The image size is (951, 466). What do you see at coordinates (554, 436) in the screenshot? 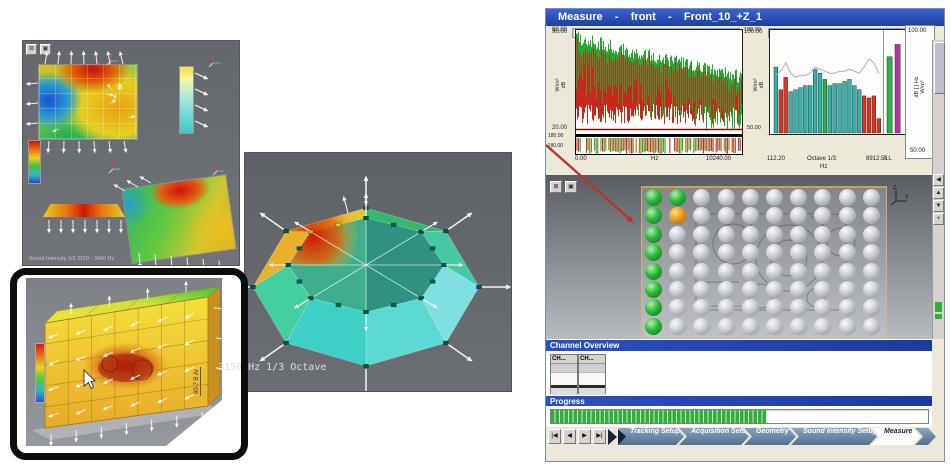
I see `nav-first-button: |◀` at bounding box center [554, 436].